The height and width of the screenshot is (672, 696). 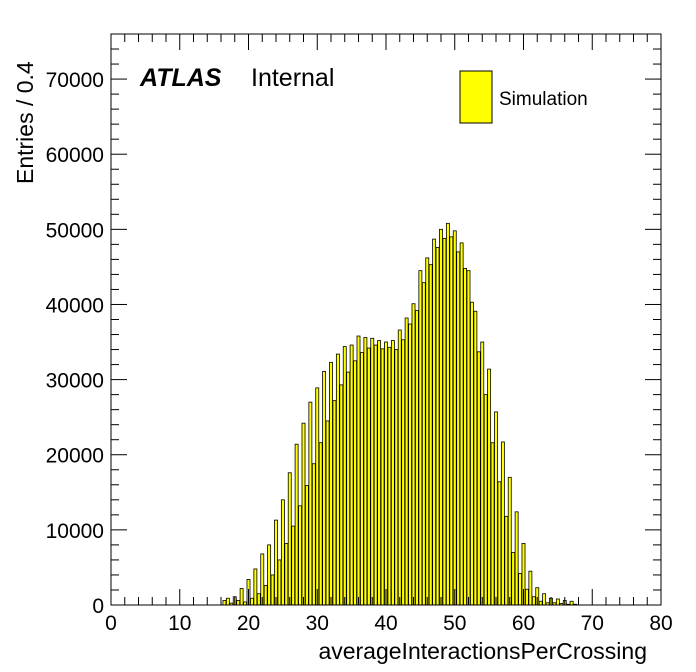 What do you see at coordinates (75, 155) in the screenshot?
I see `y-tick-label: 60000` at bounding box center [75, 155].